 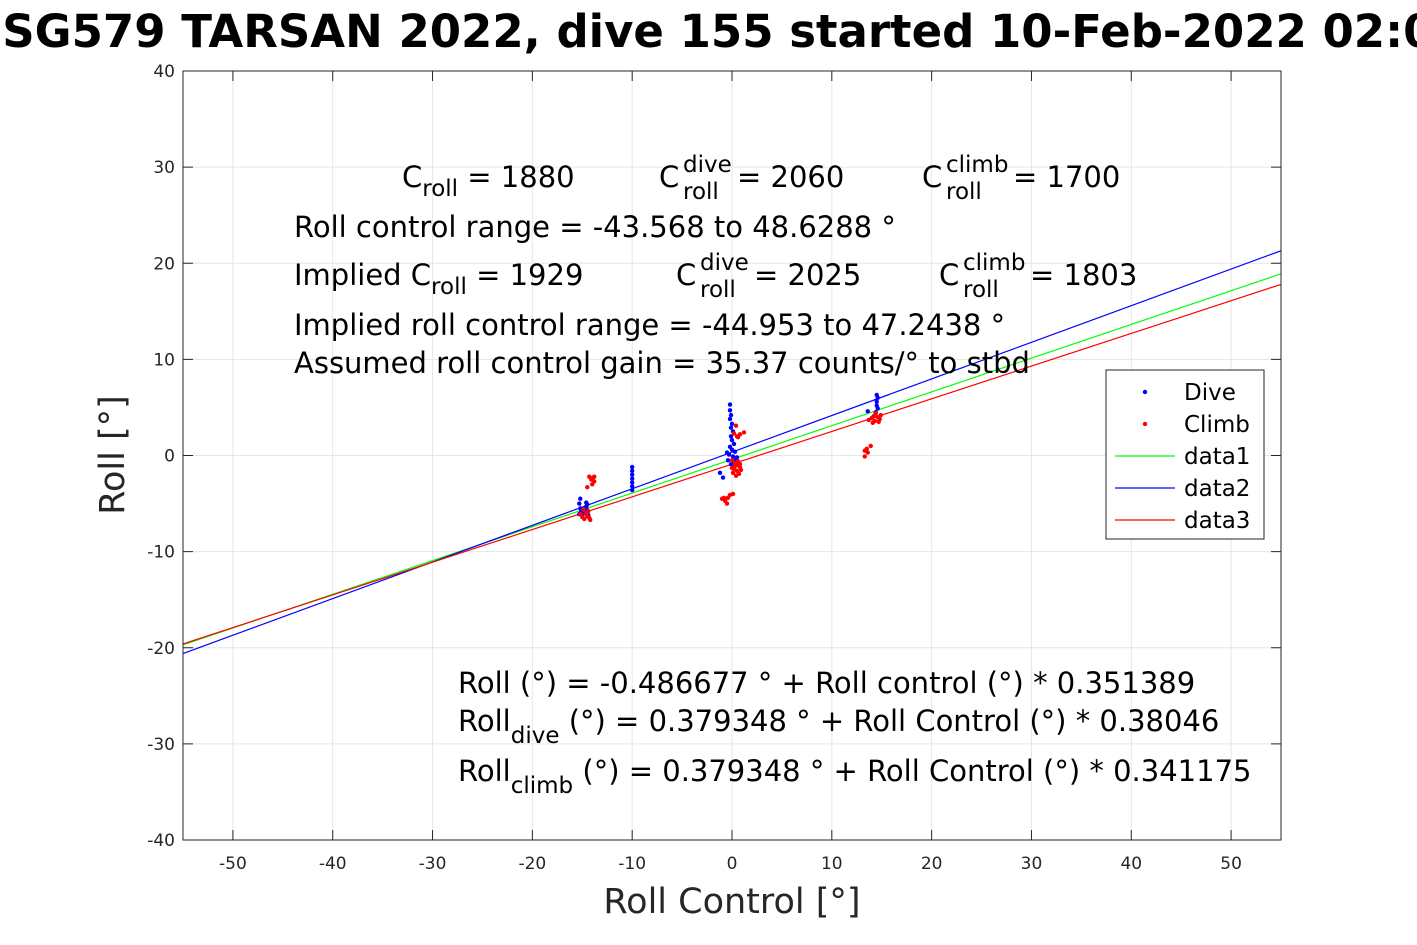 What do you see at coordinates (718, 290) in the screenshot?
I see `annotation-implied-c-roll-dive-sub: roll` at bounding box center [718, 290].